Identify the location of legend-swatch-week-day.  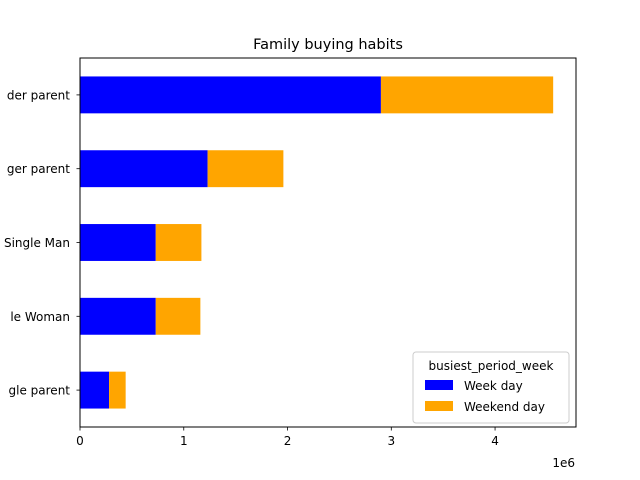
(439, 385).